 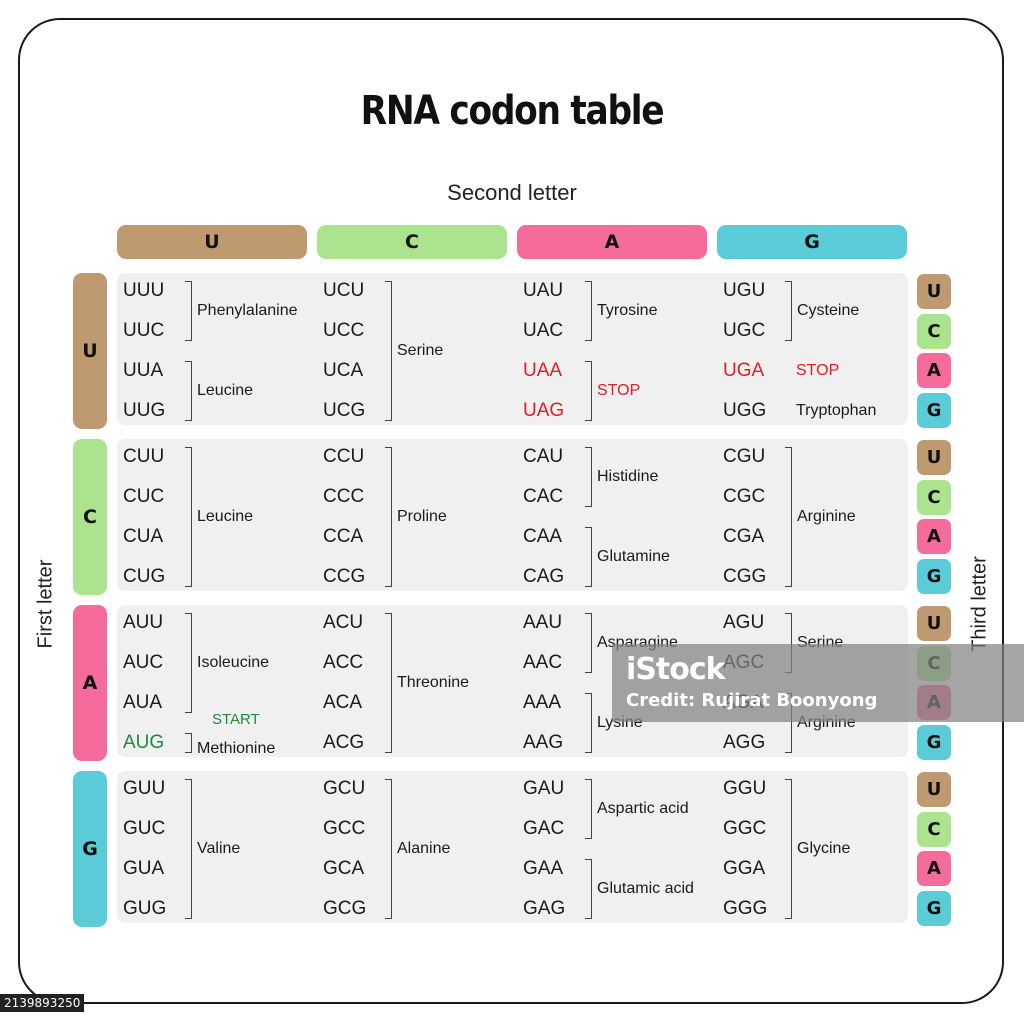 I want to click on page-title: RNA codon table, so click(x=512, y=111).